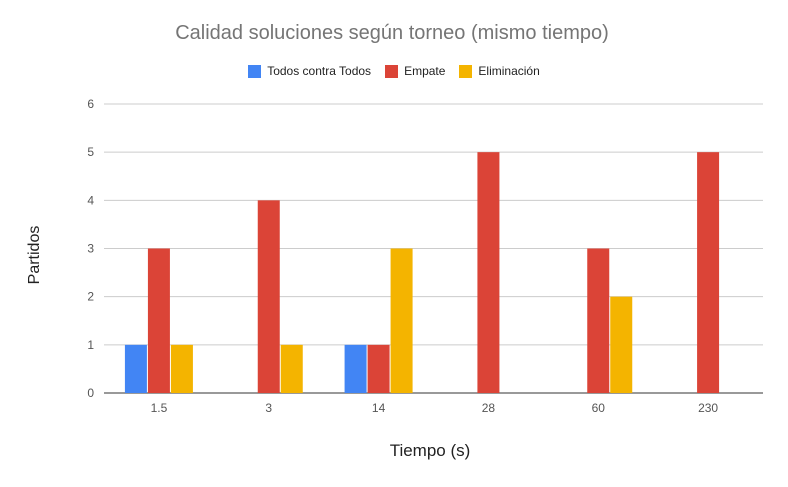  What do you see at coordinates (466, 71) in the screenshot?
I see `legend-swatch-eliminacion` at bounding box center [466, 71].